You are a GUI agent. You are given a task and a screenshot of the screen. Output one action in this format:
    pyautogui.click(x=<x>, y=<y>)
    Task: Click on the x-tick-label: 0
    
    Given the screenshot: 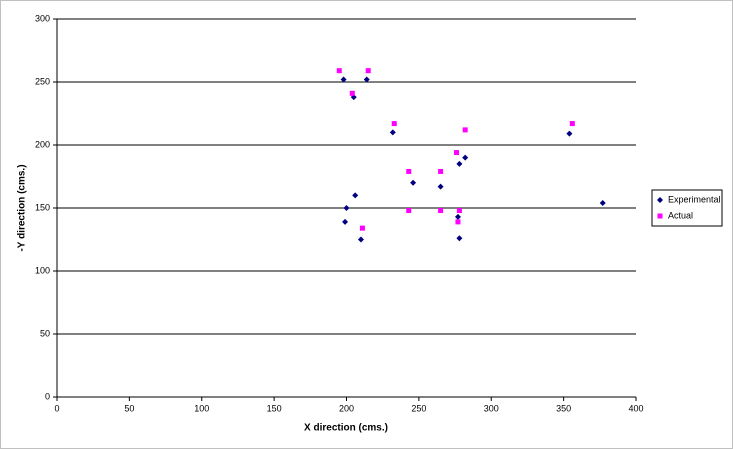 What is the action you would take?
    pyautogui.click(x=56, y=408)
    